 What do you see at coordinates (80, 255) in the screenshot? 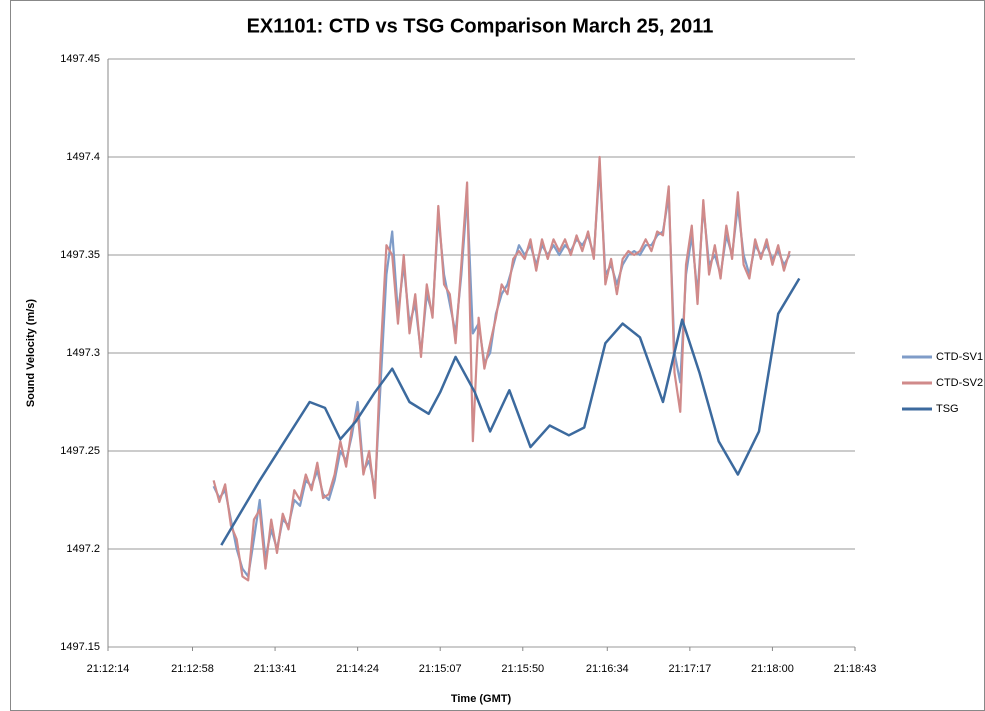
I see `y-tick-label: 1497.35` at bounding box center [80, 255].